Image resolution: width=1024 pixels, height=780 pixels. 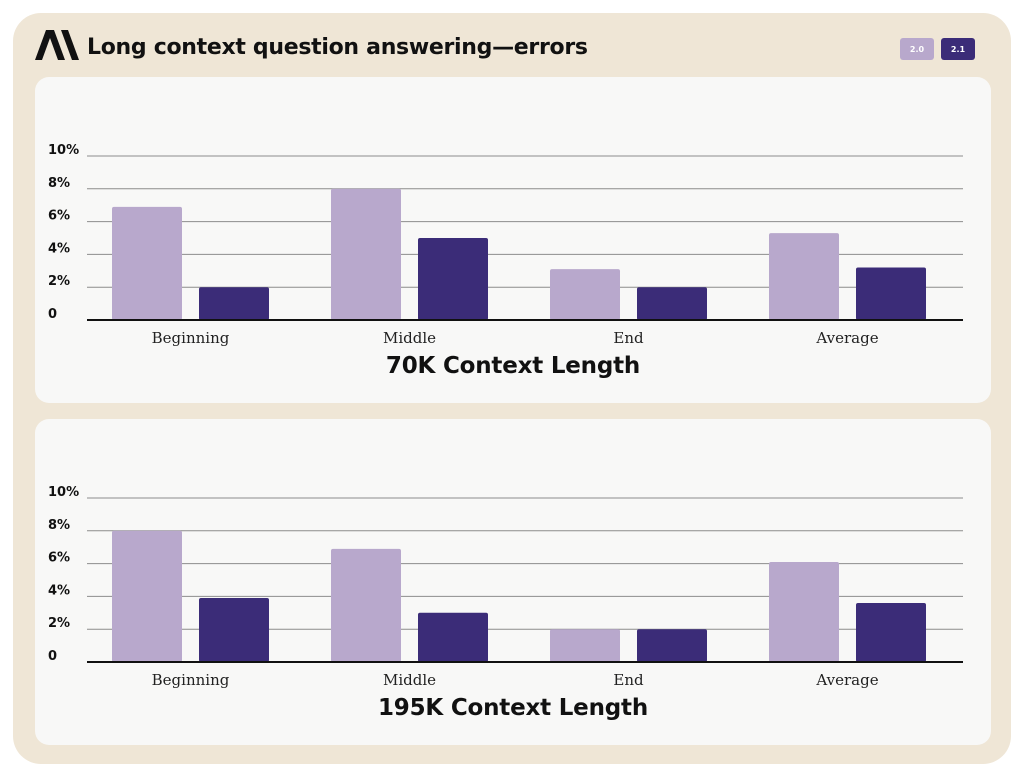 What do you see at coordinates (937, 49) in the screenshot?
I see `legend: 2.0 2.1` at bounding box center [937, 49].